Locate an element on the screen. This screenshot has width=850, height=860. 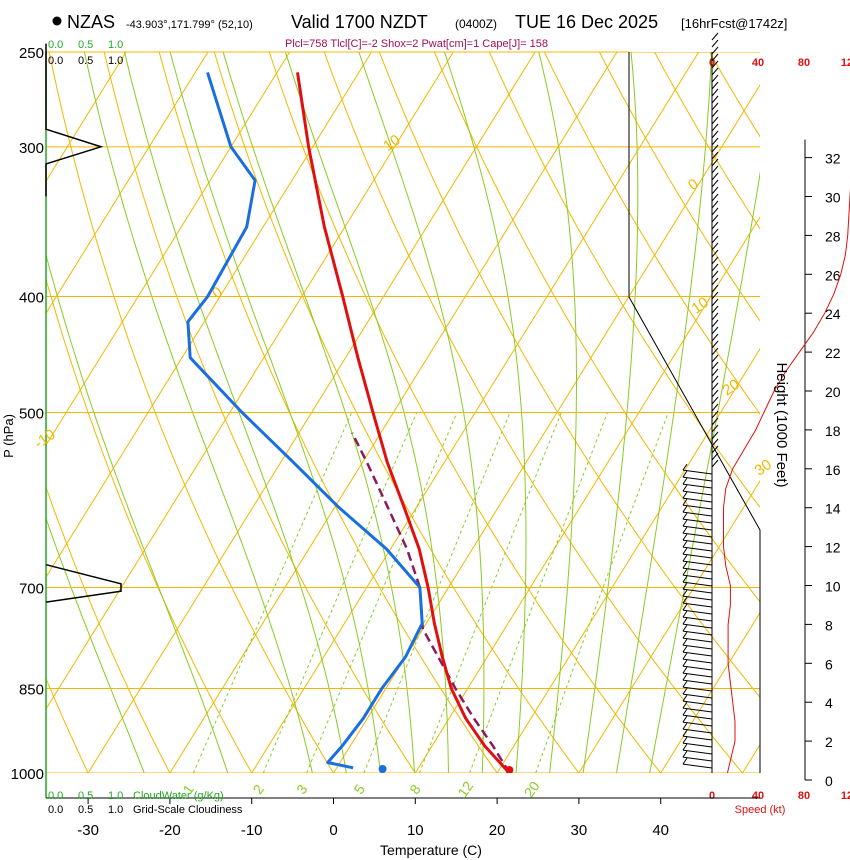
mixing-ratio-label: 2 is located at coordinates (259, 789).